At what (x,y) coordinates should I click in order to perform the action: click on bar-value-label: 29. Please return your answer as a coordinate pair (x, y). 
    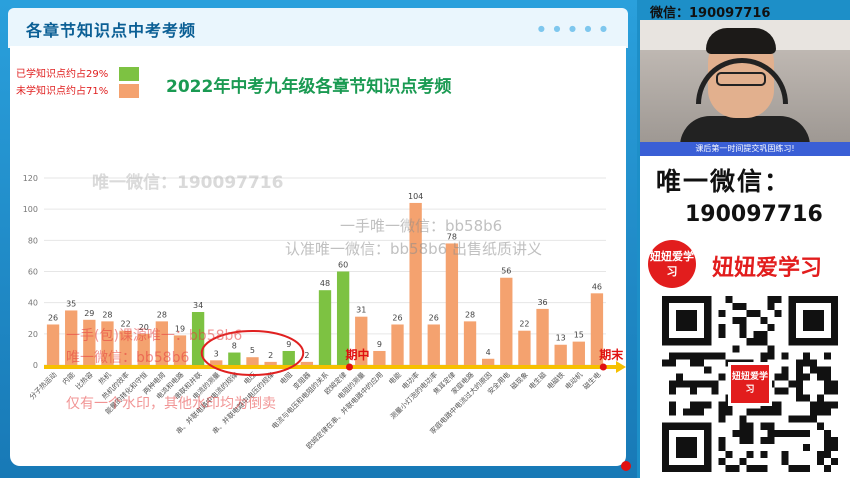
    Looking at the image, I should click on (89, 313).